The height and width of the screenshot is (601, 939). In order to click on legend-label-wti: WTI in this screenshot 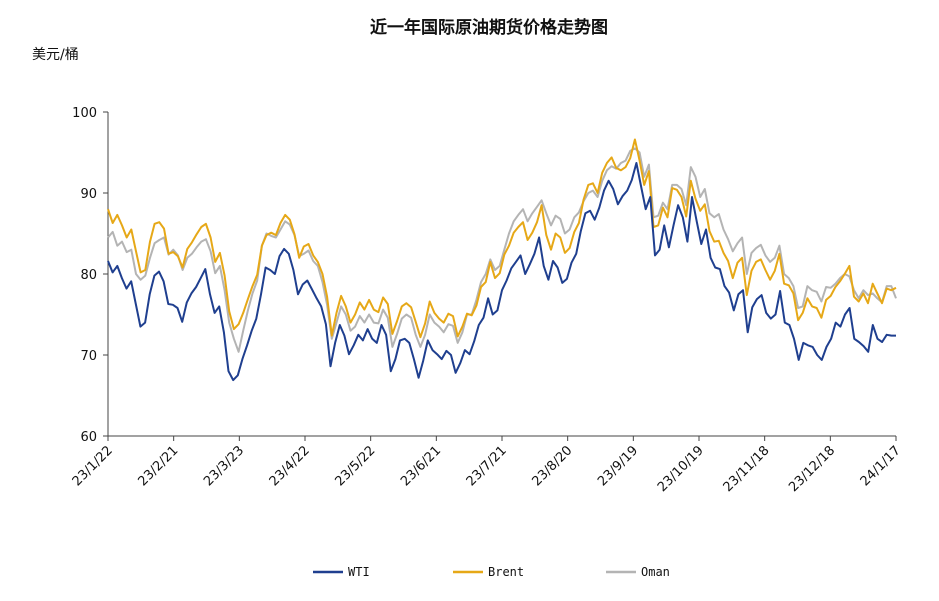, I will do `click(359, 572)`.